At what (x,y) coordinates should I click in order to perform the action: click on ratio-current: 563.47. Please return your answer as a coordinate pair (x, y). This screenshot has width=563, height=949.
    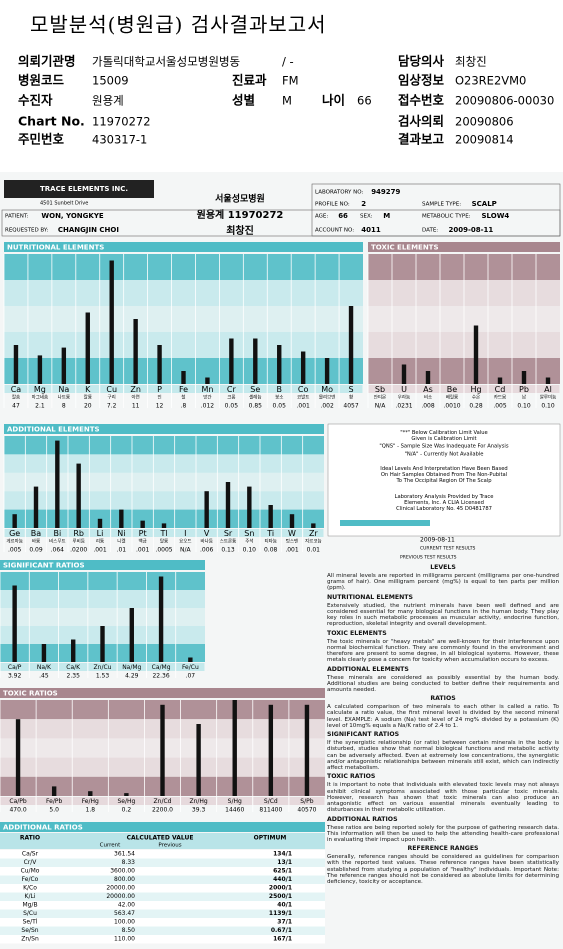
    Looking at the image, I should click on (124, 913).